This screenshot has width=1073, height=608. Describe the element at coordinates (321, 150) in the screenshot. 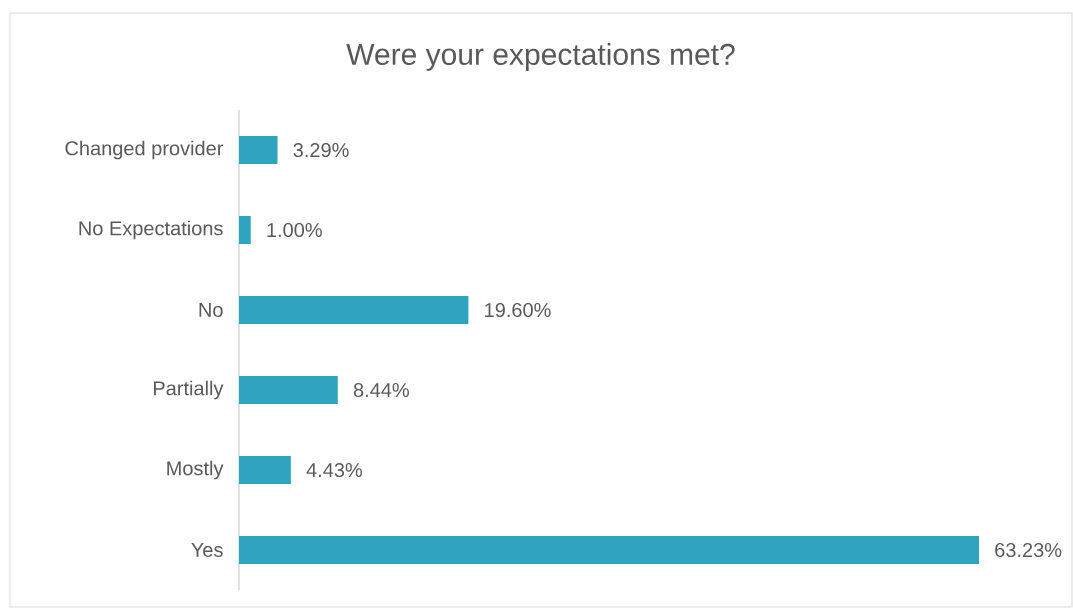

I see `data-label: 3.29%` at that location.